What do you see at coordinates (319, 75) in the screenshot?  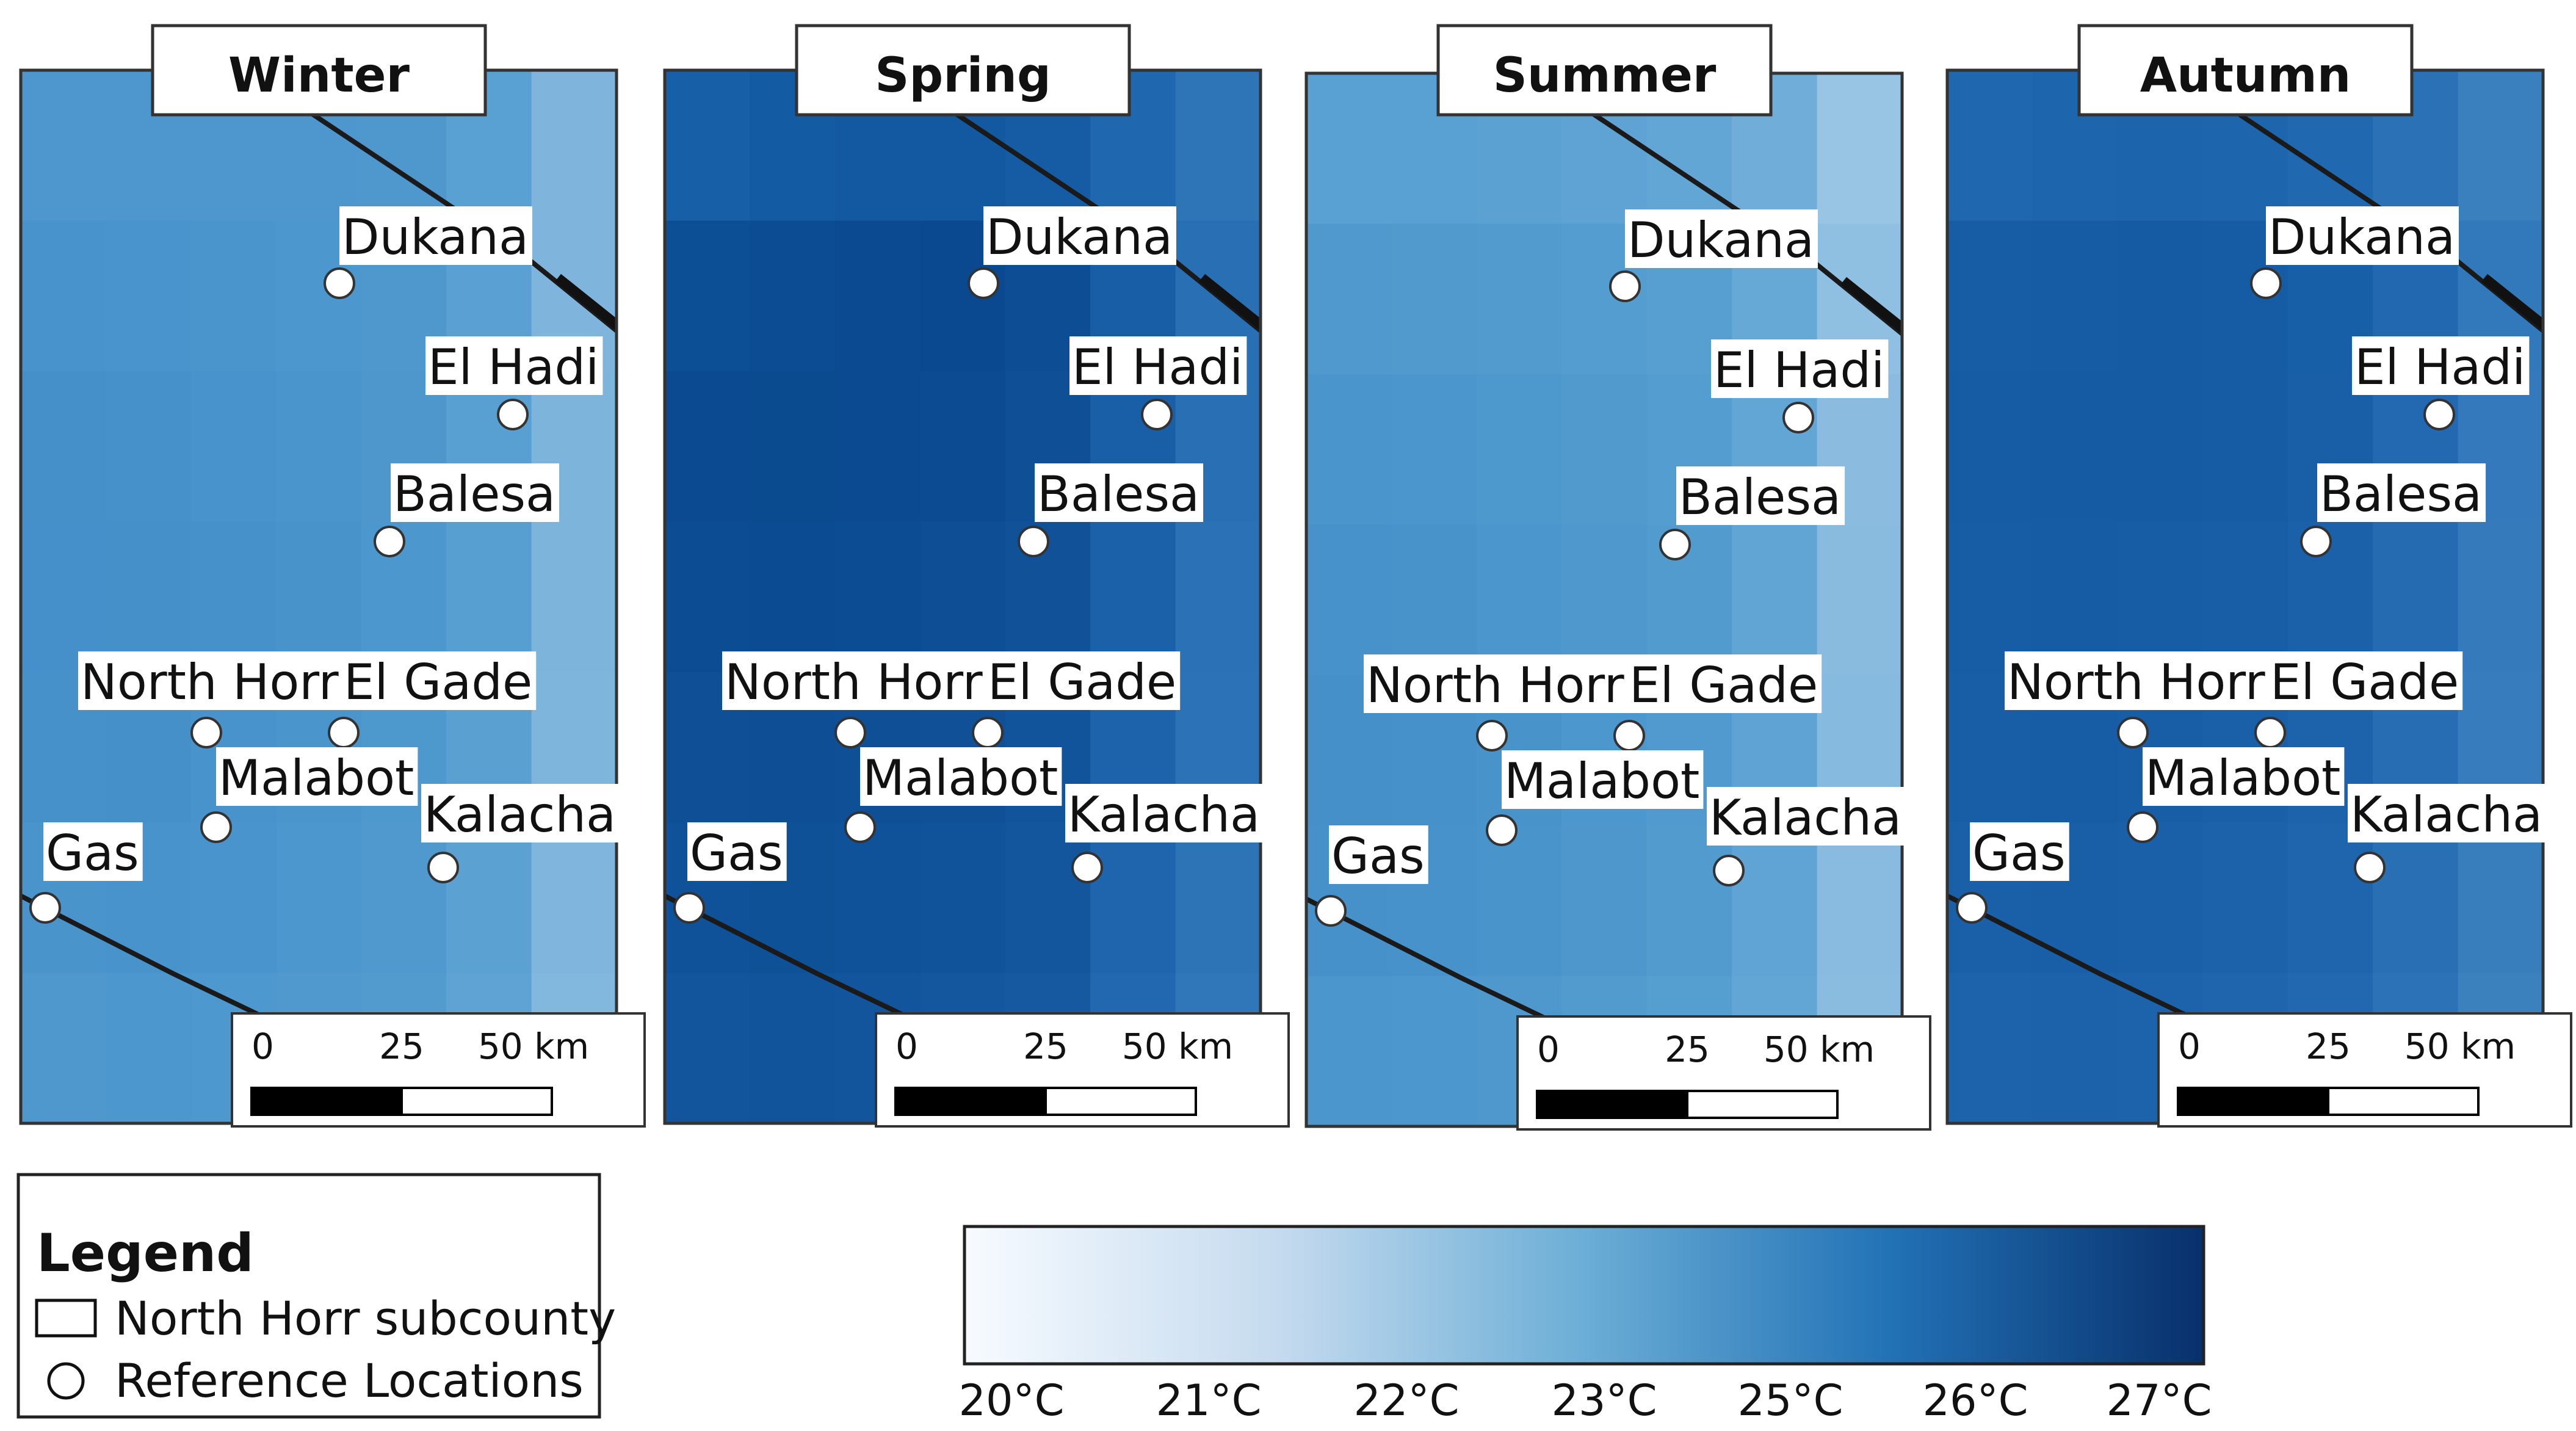 I see `panel-title: Winter` at bounding box center [319, 75].